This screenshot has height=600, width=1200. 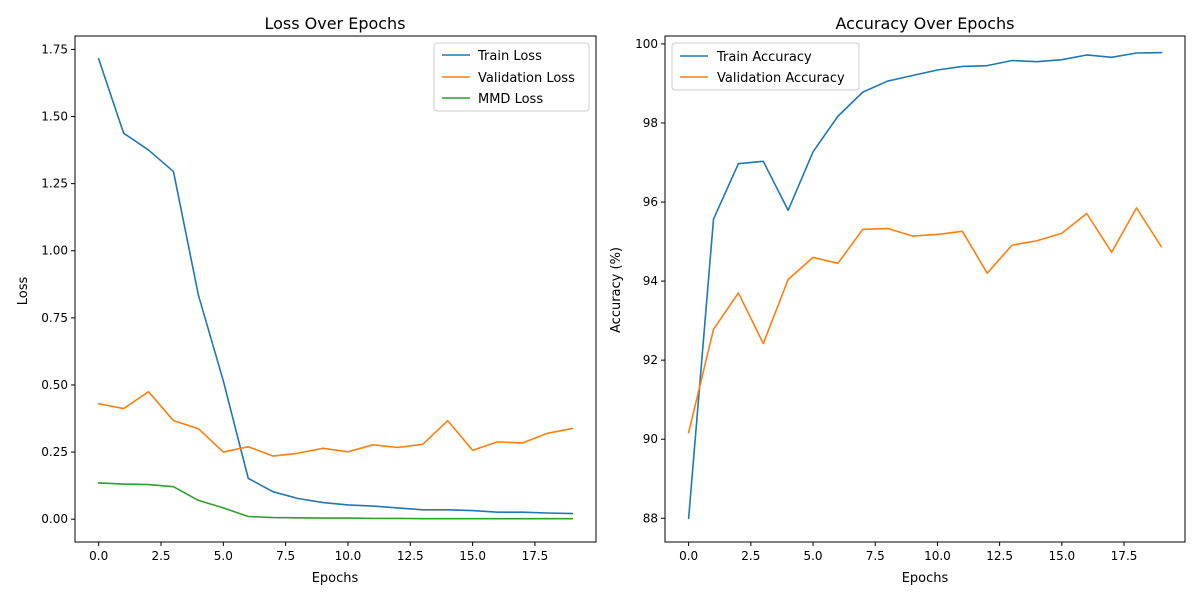 I want to click on legend-label-validation-loss: Validation Loss, so click(x=526, y=78).